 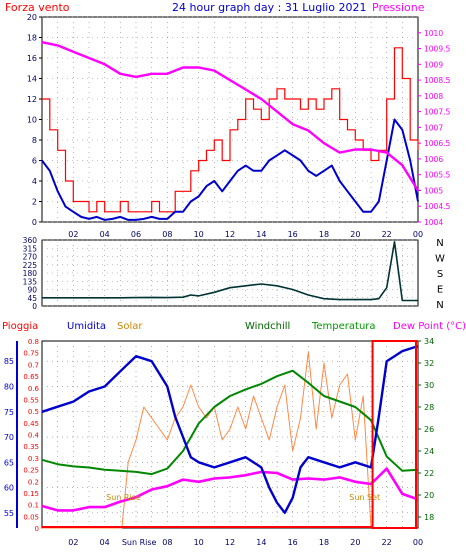 I want to click on rain-tick-label: 0.75, so click(x=31, y=354).